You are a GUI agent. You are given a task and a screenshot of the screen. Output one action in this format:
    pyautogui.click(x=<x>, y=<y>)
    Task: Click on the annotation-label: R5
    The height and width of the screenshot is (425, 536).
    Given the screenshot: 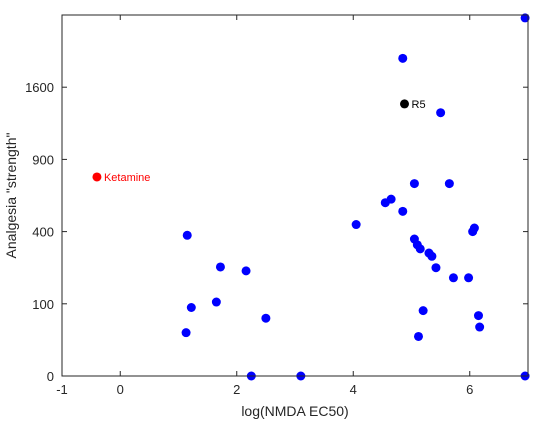 What is the action you would take?
    pyautogui.click(x=419, y=105)
    